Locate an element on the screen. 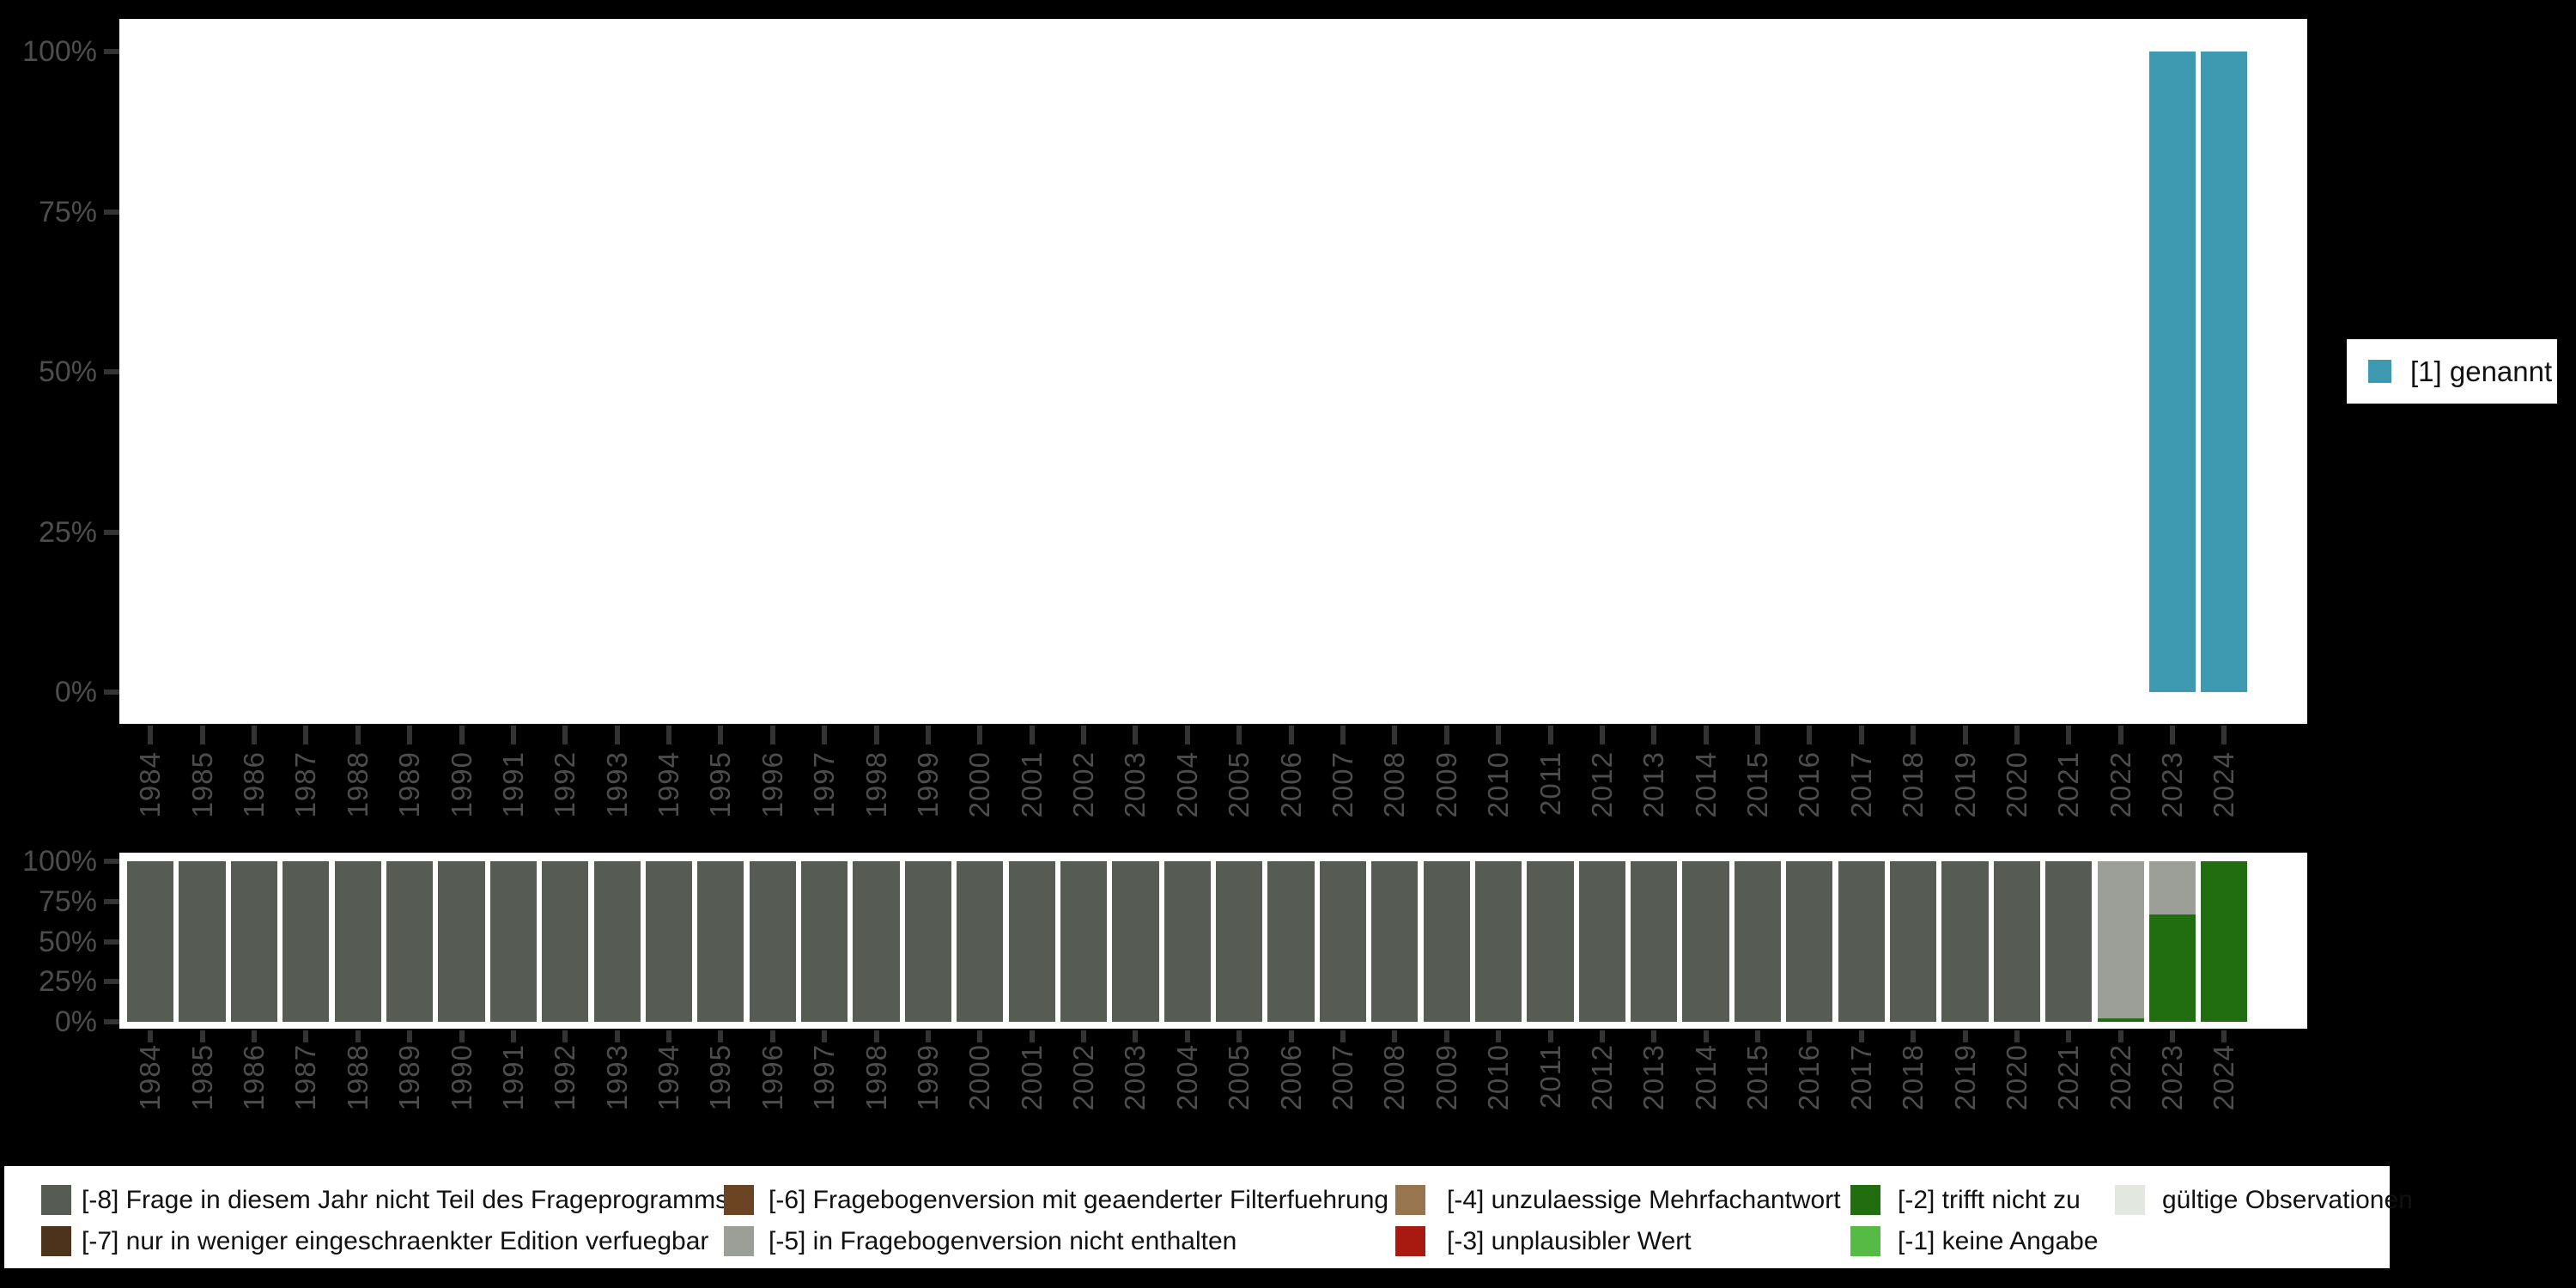 The image size is (2576, 1288). bar-segment-2020 is located at coordinates (2017, 941).